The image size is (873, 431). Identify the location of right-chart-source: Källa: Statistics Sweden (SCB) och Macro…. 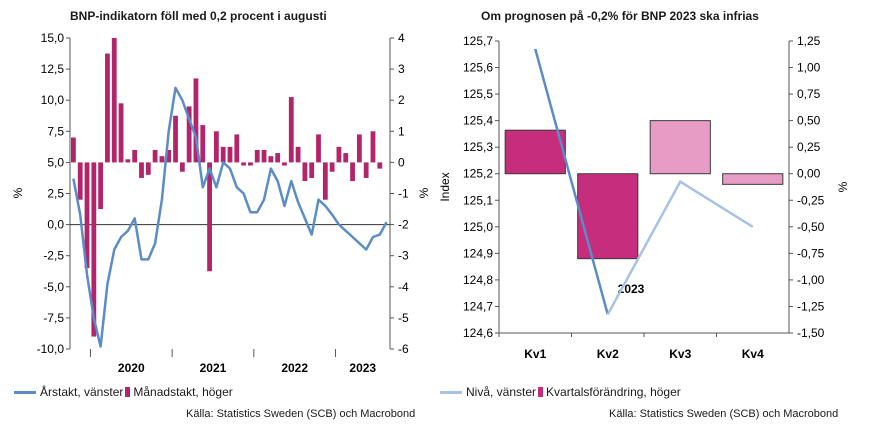
(724, 414).